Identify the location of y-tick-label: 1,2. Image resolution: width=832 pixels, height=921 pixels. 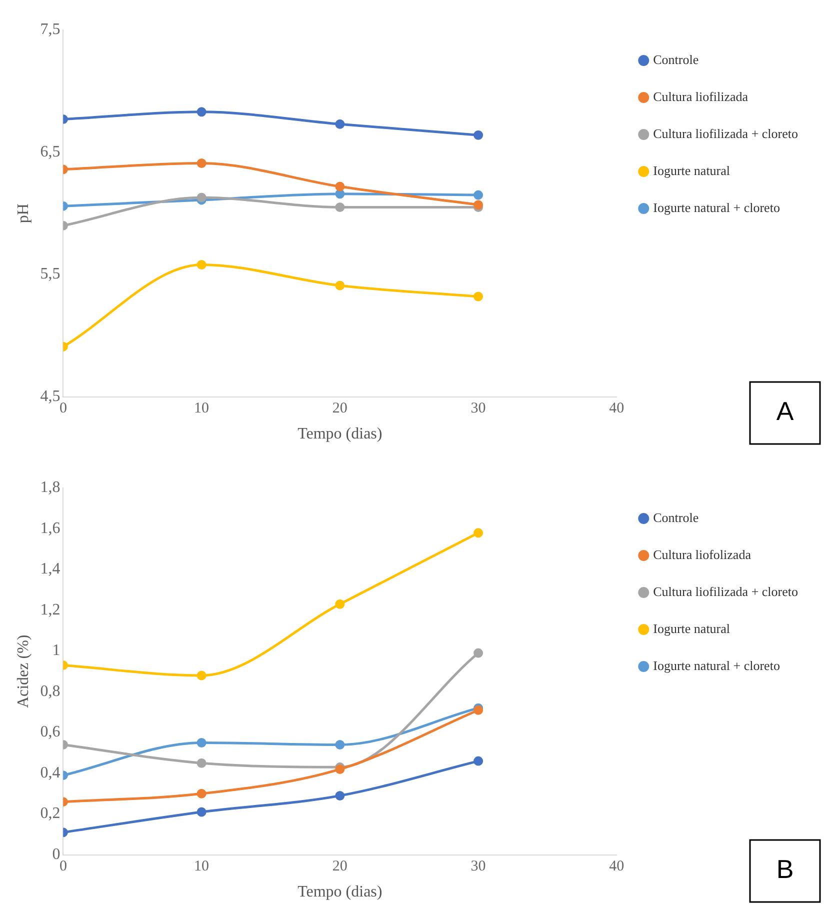
(50, 609).